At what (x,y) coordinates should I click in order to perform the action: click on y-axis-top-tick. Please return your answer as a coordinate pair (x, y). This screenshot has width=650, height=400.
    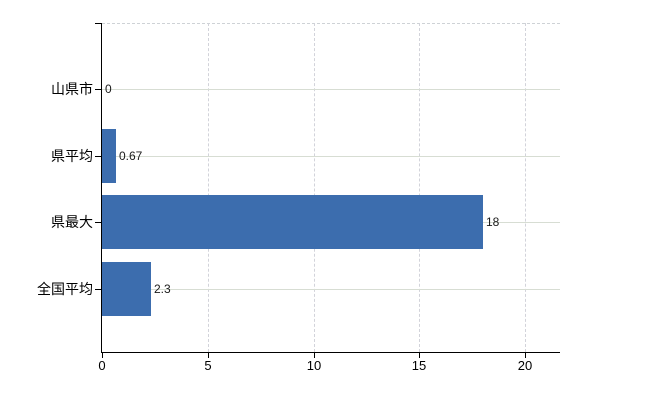
    Looking at the image, I should click on (98, 23).